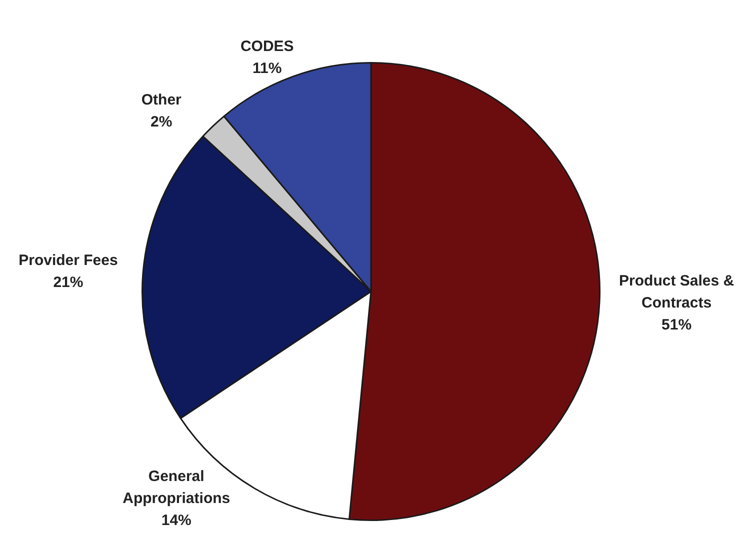 Image resolution: width=749 pixels, height=534 pixels. Describe the element at coordinates (176, 488) in the screenshot. I see `slice-label: General Appropriations` at that location.